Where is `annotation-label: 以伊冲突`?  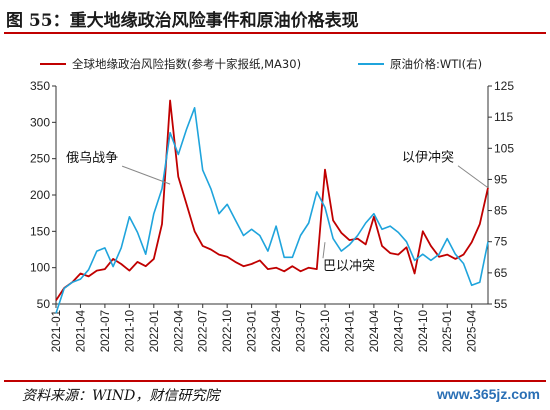
annotation-label: 以伊冲突 is located at coordinates (428, 158).